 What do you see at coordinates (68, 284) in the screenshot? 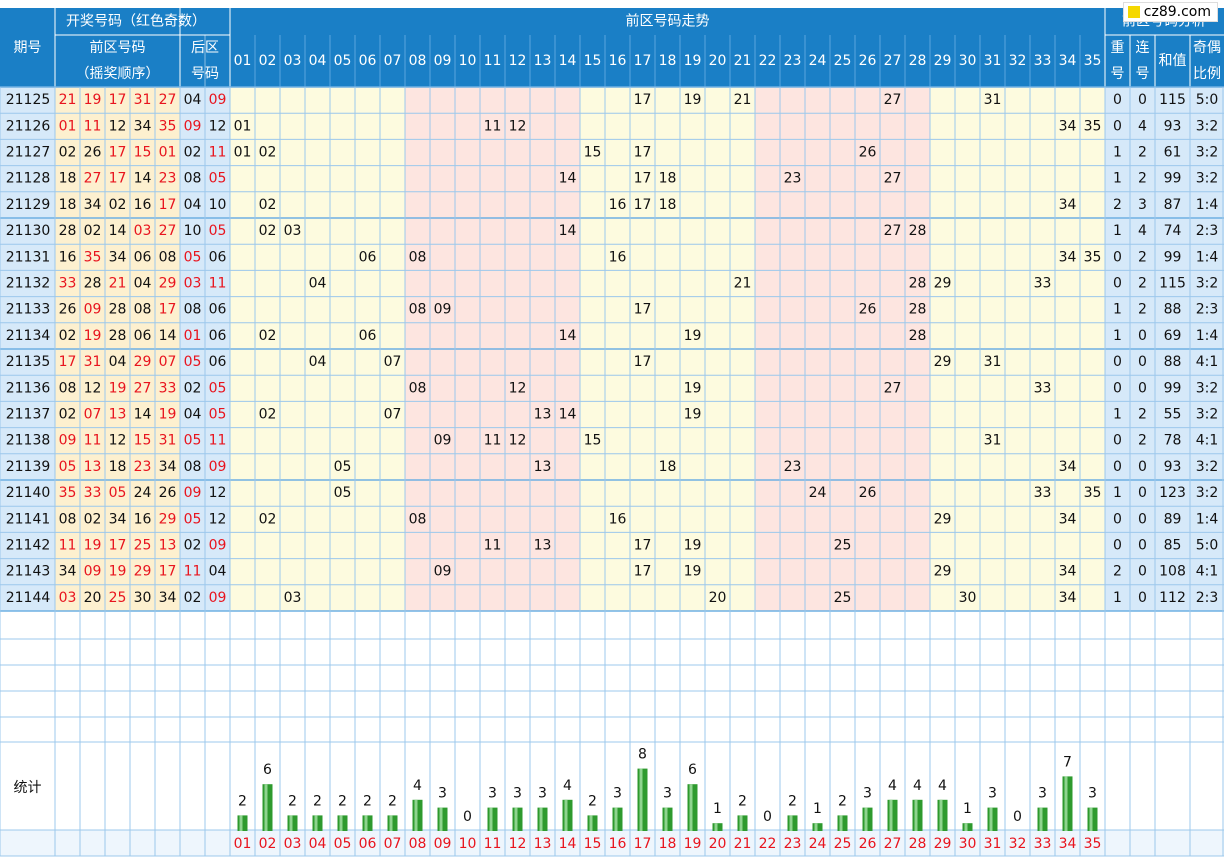
I see `front-number-cell: 33` at bounding box center [68, 284].